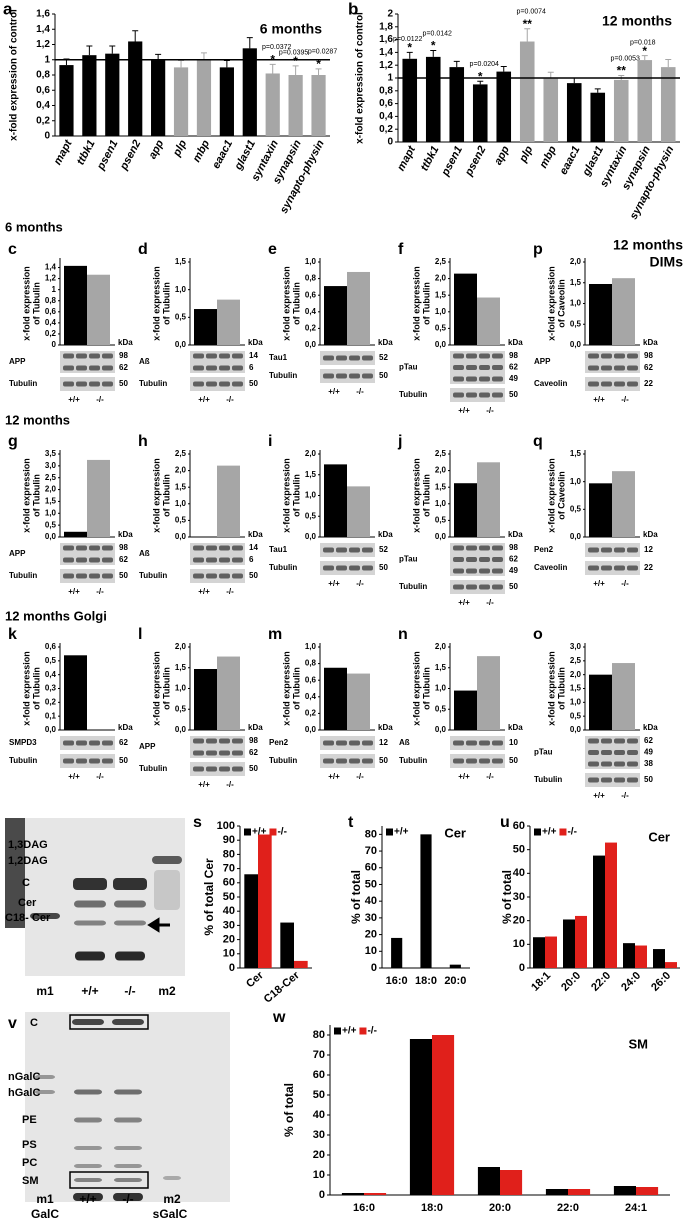 The image size is (685, 1221). What do you see at coordinates (407, 39) in the screenshot?
I see `p-value: p=0.0122` at bounding box center [407, 39].